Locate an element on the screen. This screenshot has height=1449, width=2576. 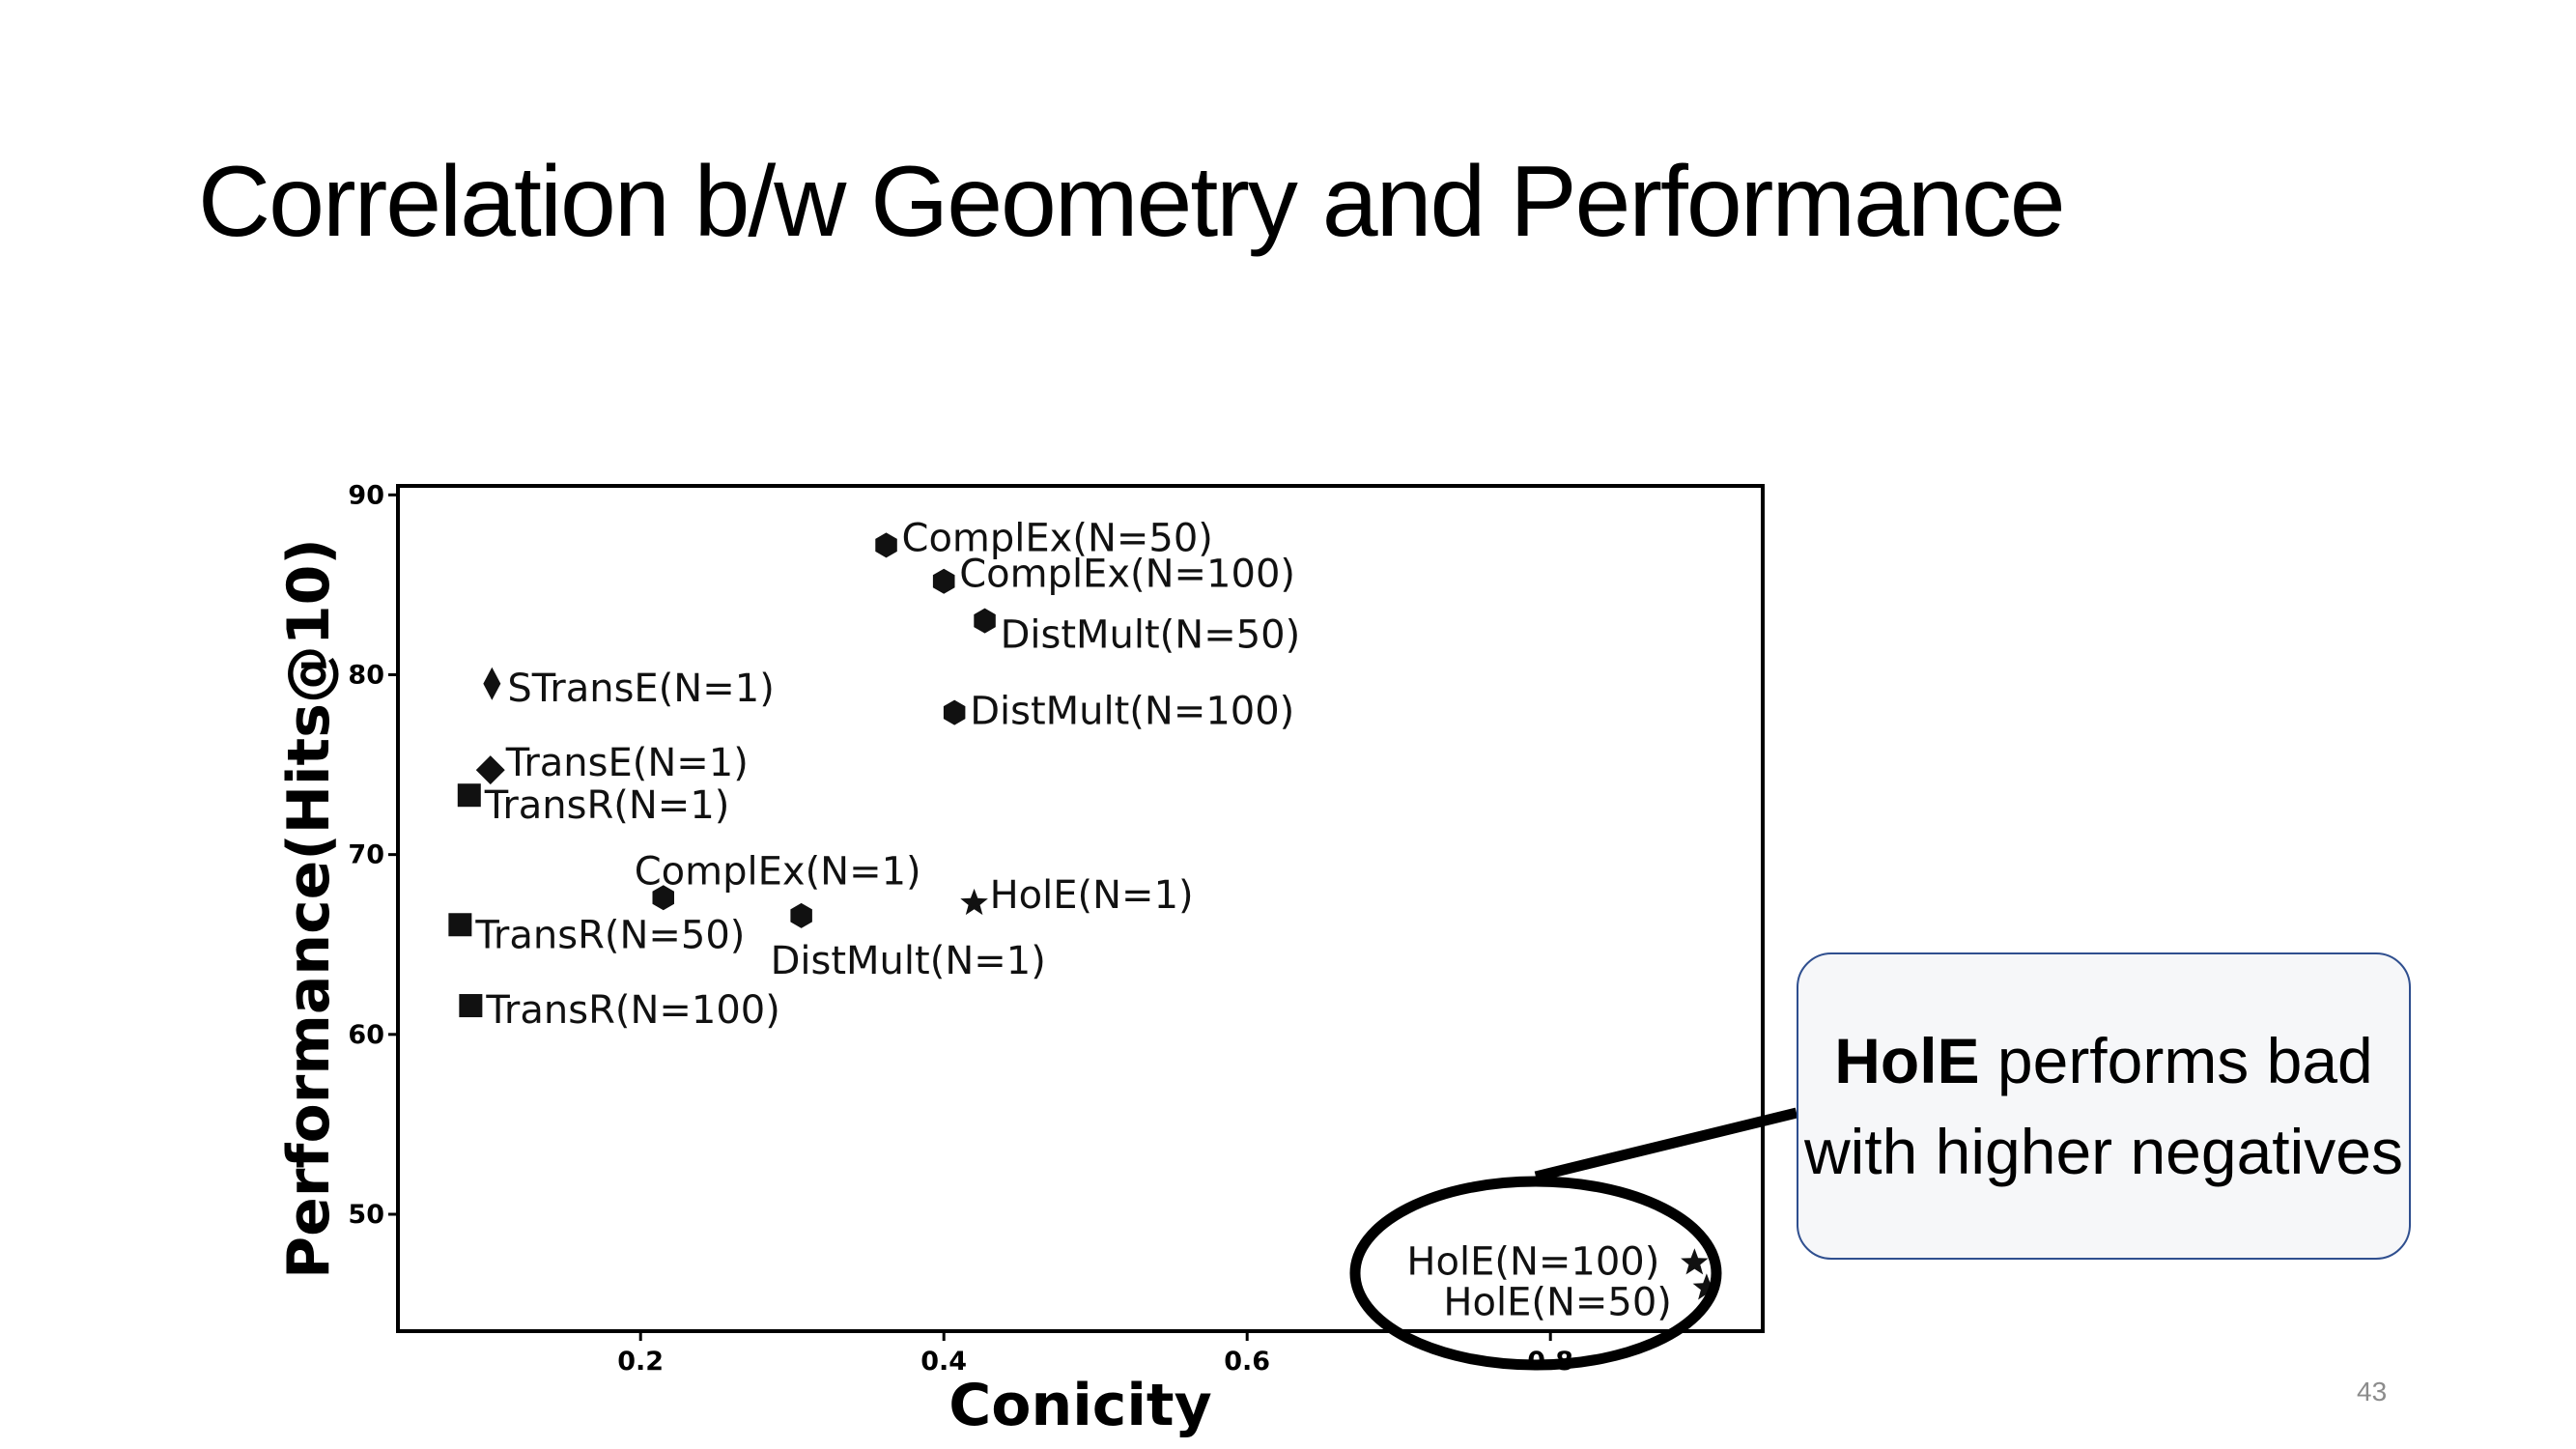
label-hole-n-100: HolE(N=100) is located at coordinates (1532, 1261).